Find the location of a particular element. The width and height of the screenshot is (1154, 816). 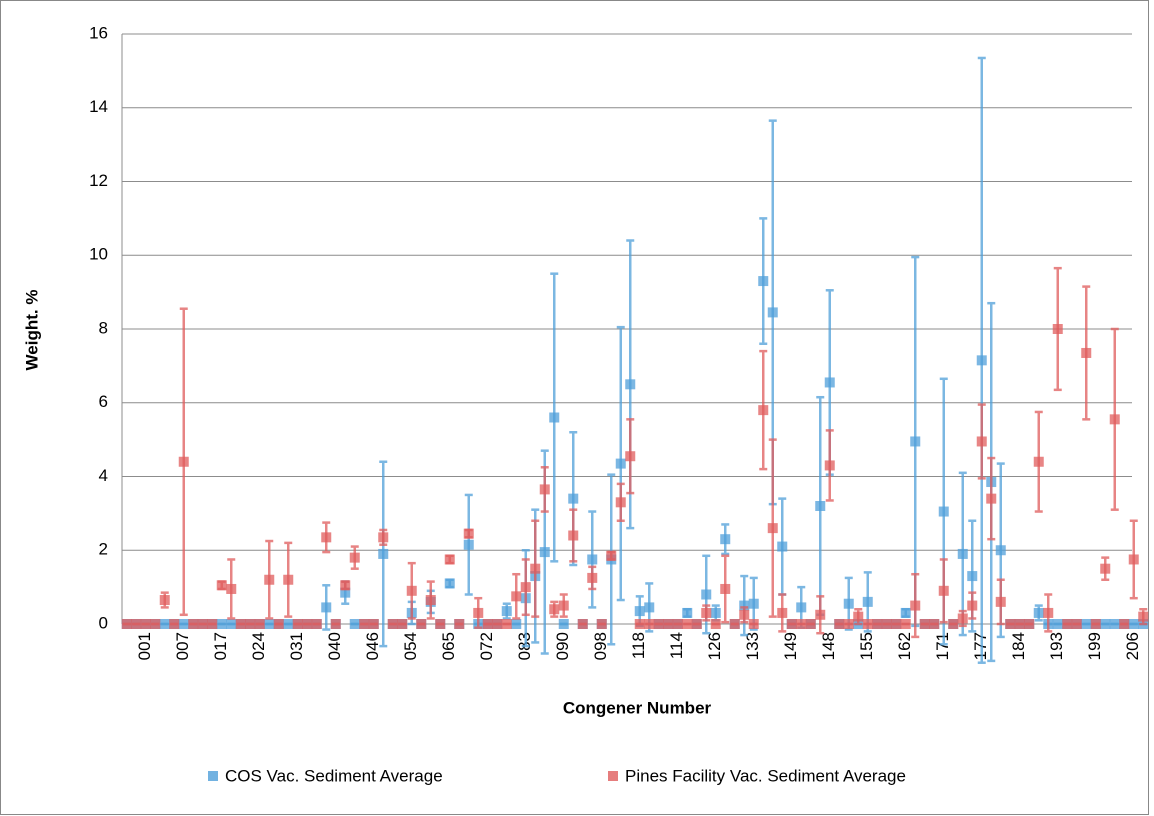

x-tick-label: 126 is located at coordinates (714, 646).